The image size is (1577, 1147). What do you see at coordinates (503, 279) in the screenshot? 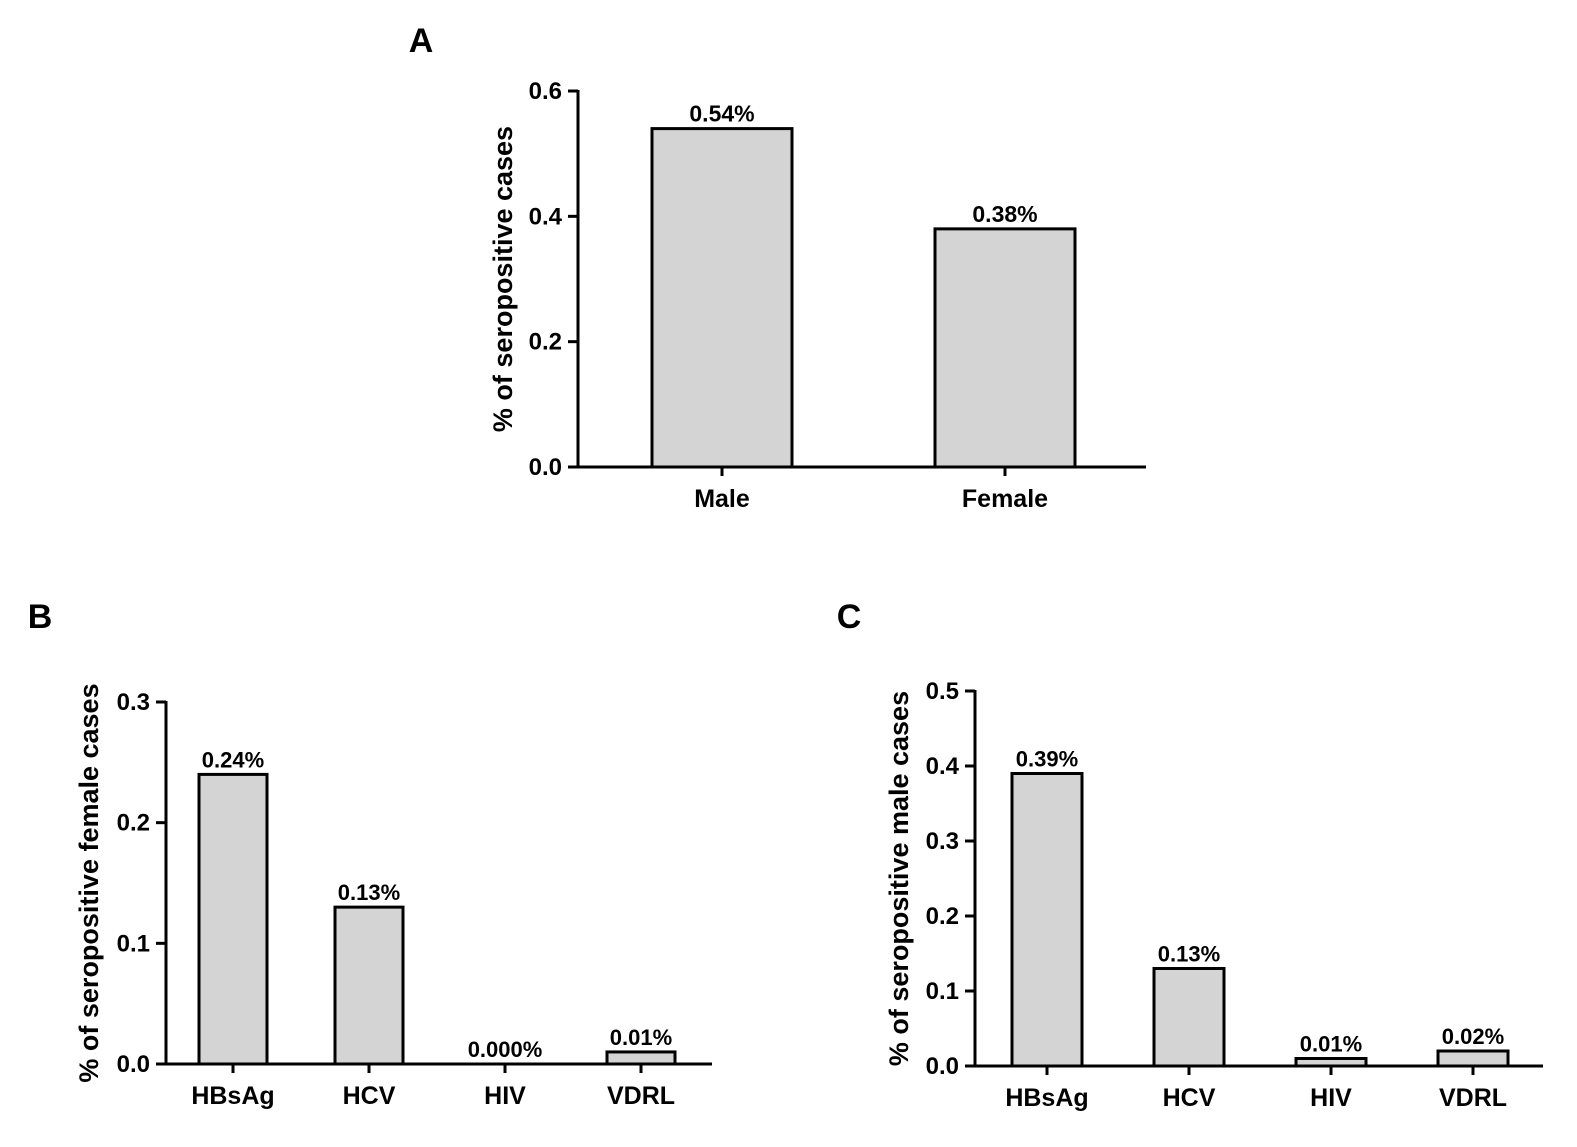
I see `y-axis-title: % of seropositive cases` at bounding box center [503, 279].